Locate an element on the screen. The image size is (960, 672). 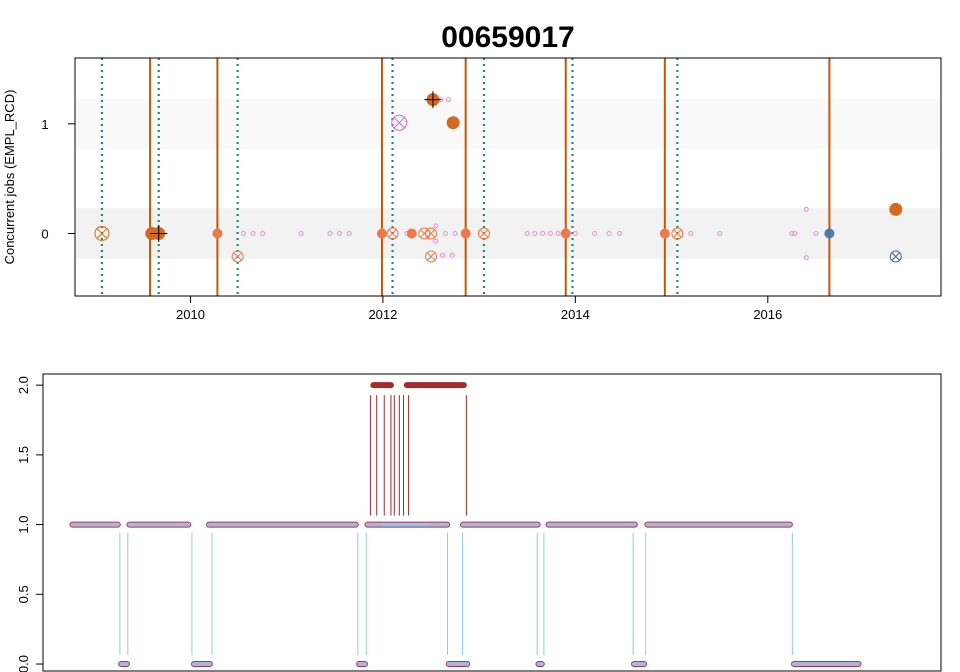
crossed_salmon-point-4-ring is located at coordinates (431, 256).